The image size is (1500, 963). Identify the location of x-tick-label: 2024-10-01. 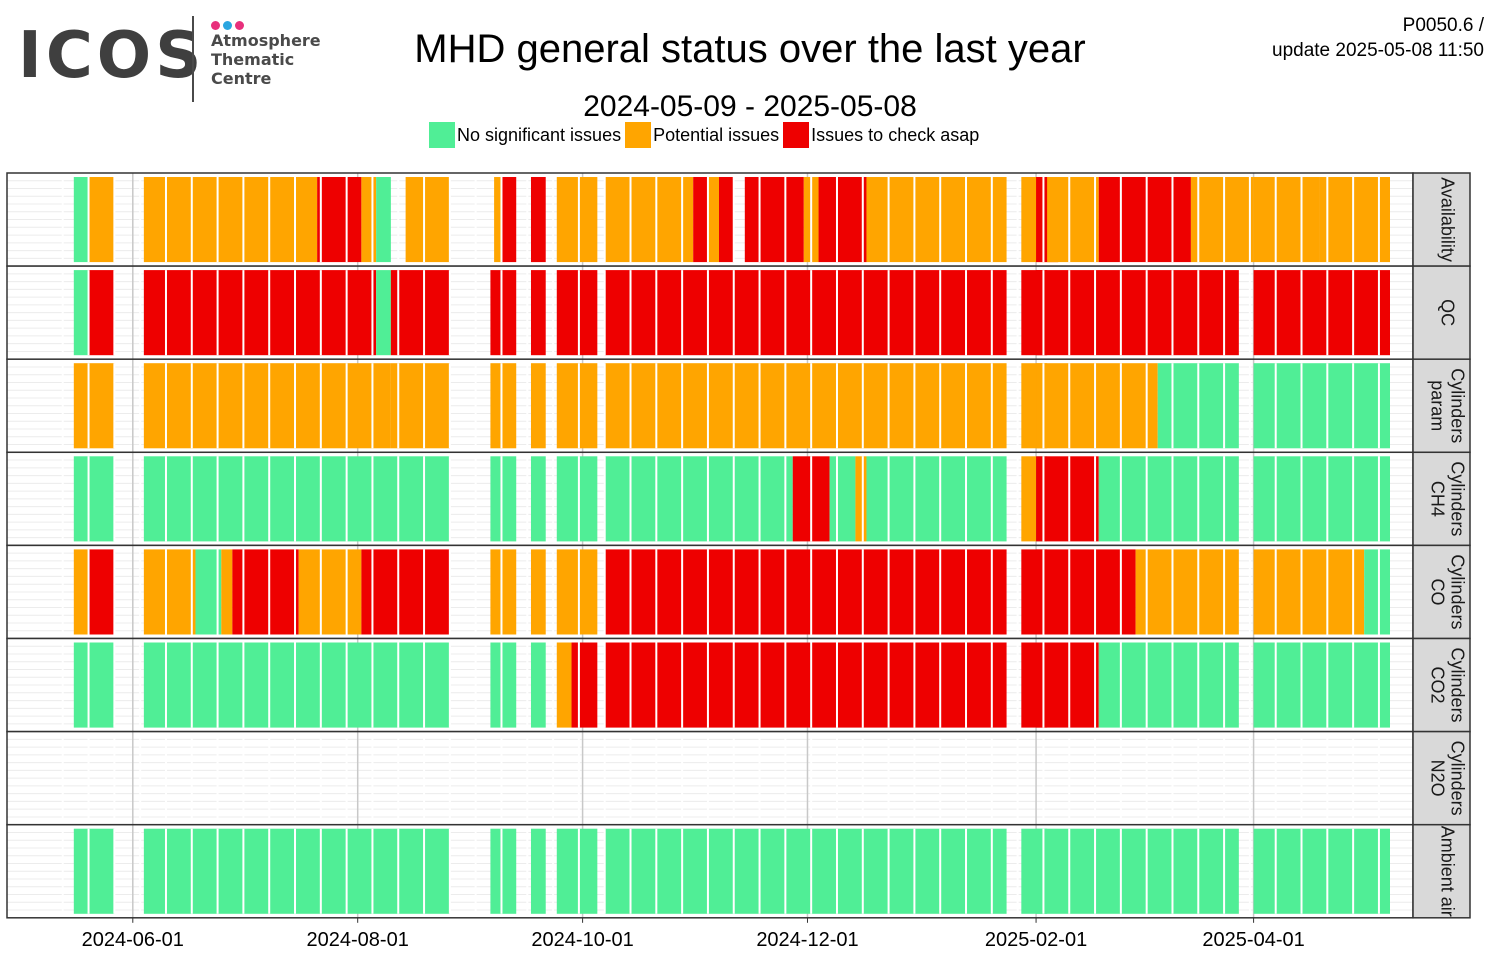
(582, 940).